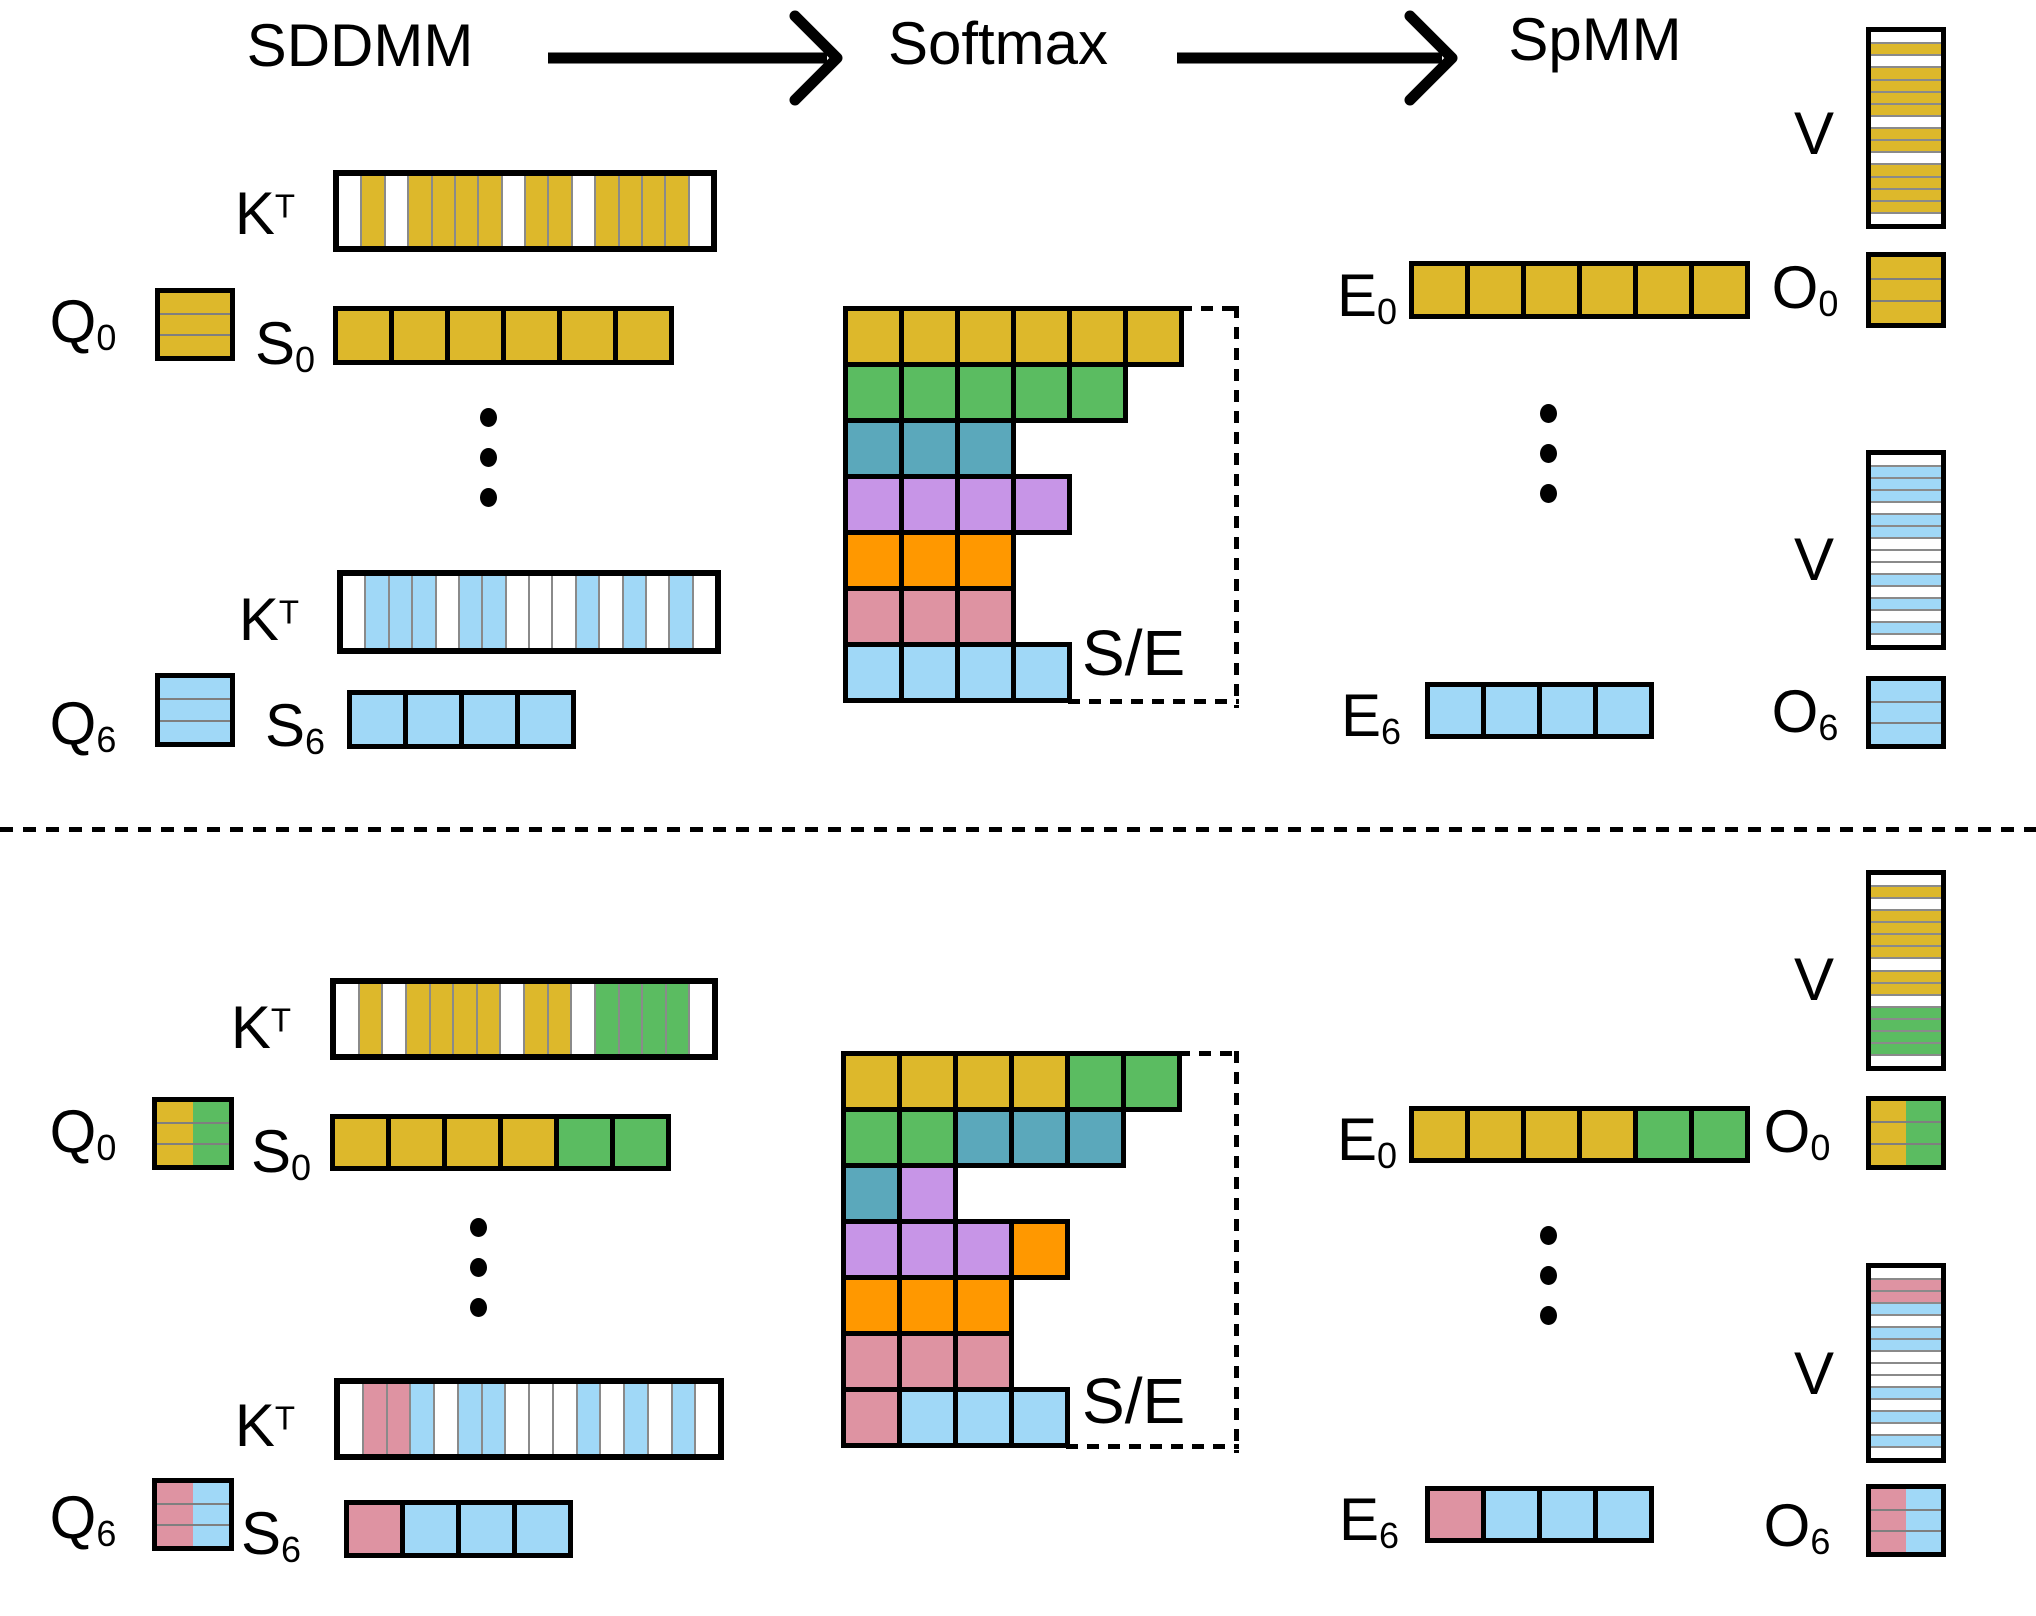 The width and height of the screenshot is (2036, 1616). Describe the element at coordinates (1906, 128) in the screenshot. I see `v-matrix-top-first` at that location.